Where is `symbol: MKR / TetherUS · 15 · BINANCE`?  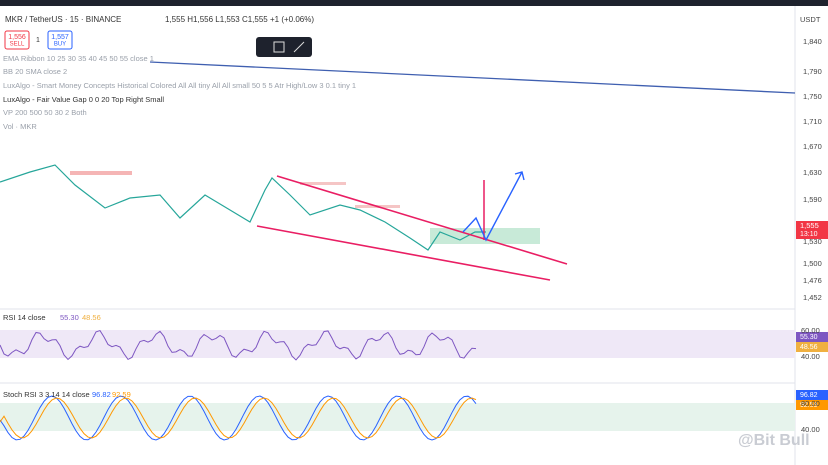
symbol: MKR / TetherUS · 15 · BINANCE is located at coordinates (63, 19).